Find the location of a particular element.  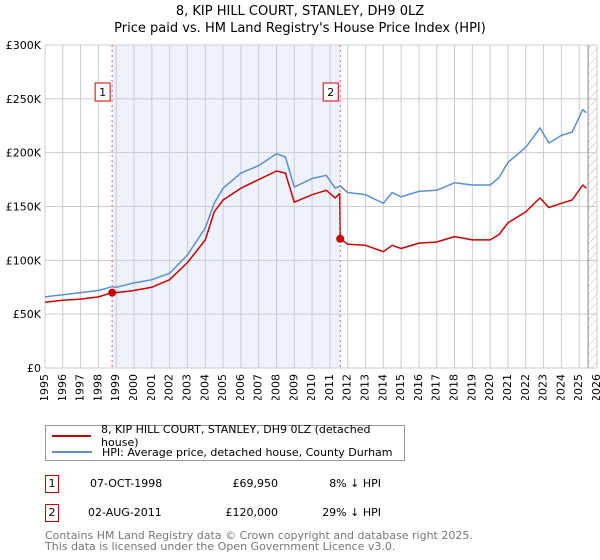

x-tick-label: 2026 is located at coordinates (595, 387).